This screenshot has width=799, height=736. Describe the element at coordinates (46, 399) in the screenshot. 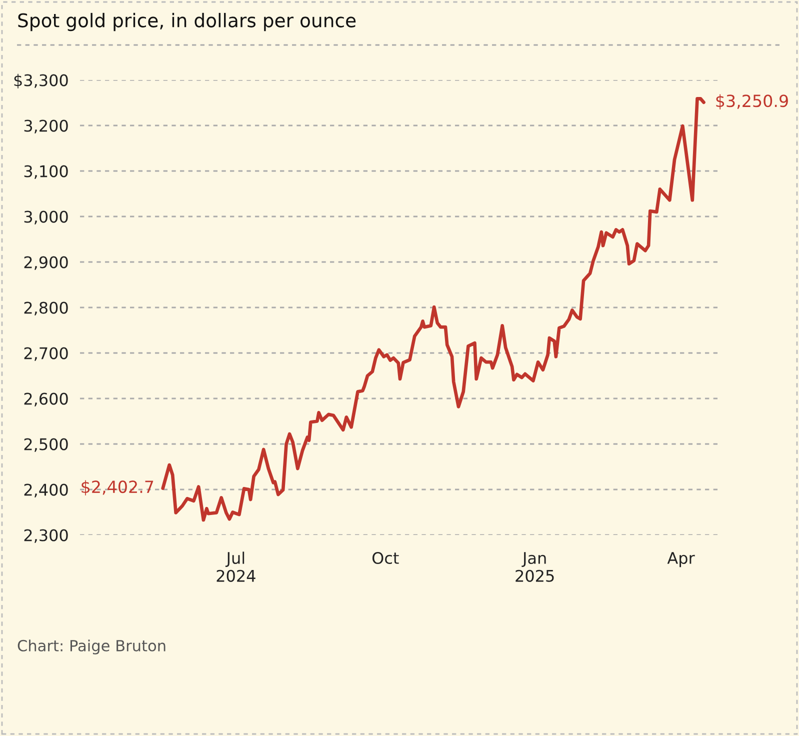

I see `y-tick-label: 2,600` at that location.